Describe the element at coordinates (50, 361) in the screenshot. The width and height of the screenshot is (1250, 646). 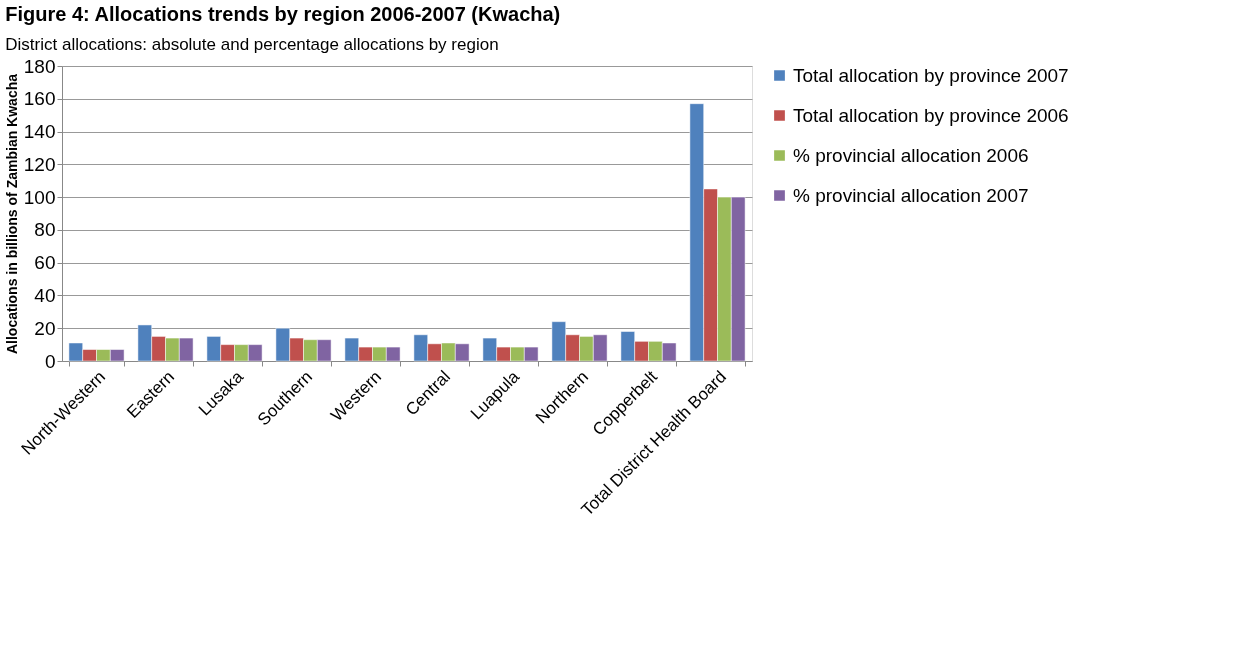
I see `y-tick-label: 0` at that location.